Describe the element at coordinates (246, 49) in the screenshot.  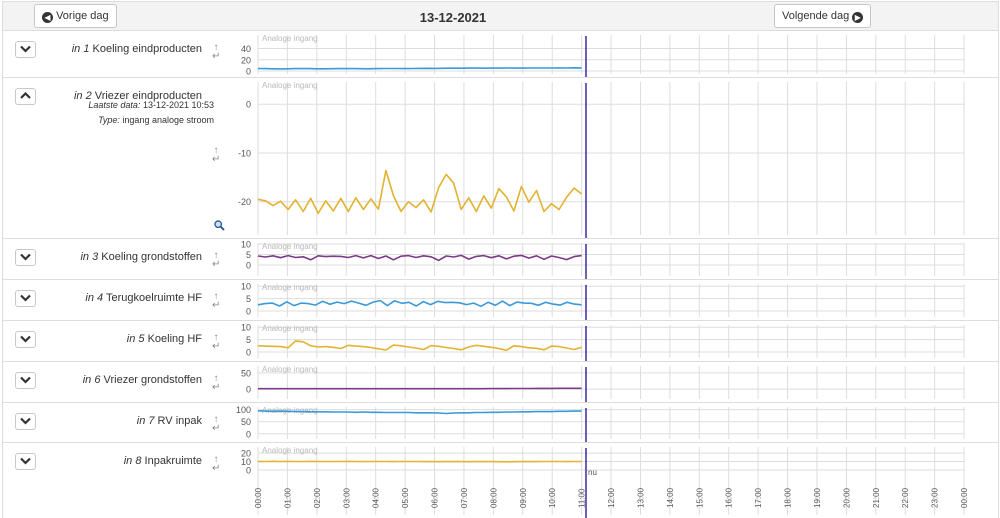
I see `y-tick-label: 40` at that location.